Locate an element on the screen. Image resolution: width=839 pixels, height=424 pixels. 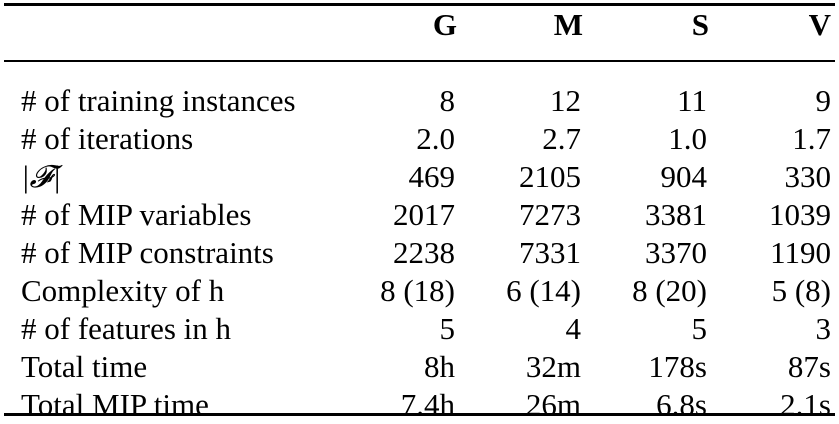
header-row: G M S V is located at coordinates (419, 25).